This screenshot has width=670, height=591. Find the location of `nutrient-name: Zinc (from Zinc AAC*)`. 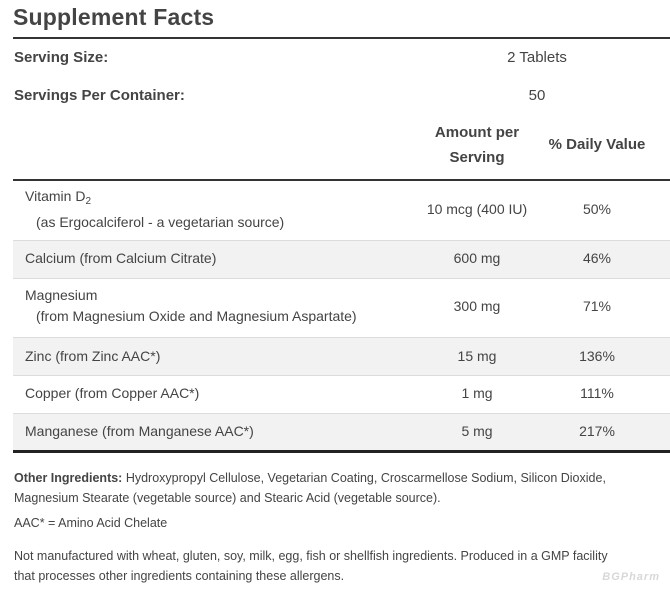

nutrient-name: Zinc (from Zinc AAC*) is located at coordinates (93, 356).